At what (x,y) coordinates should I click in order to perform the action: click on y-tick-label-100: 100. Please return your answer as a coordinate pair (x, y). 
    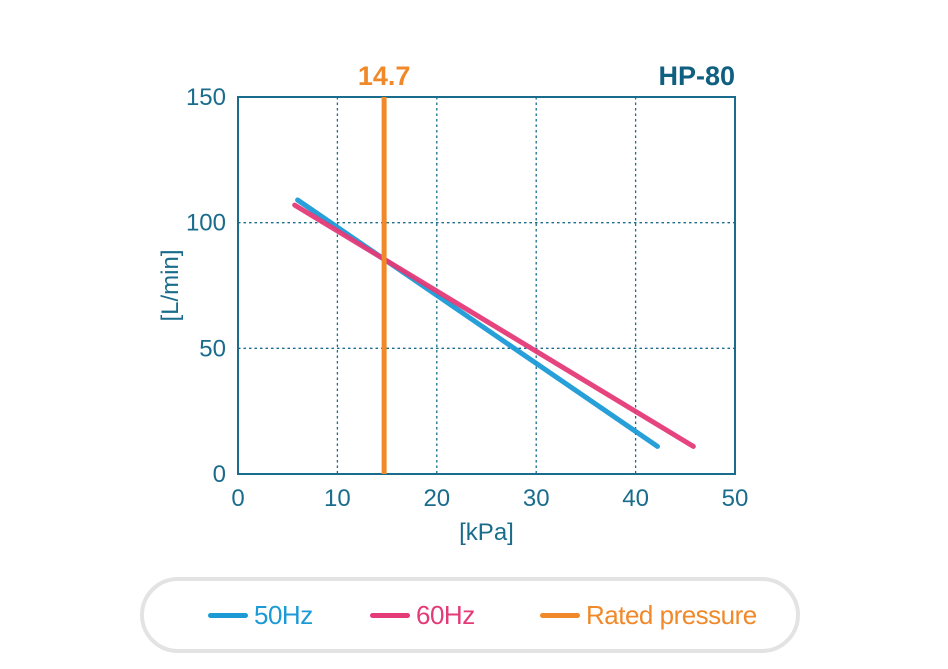
    Looking at the image, I should click on (206, 223).